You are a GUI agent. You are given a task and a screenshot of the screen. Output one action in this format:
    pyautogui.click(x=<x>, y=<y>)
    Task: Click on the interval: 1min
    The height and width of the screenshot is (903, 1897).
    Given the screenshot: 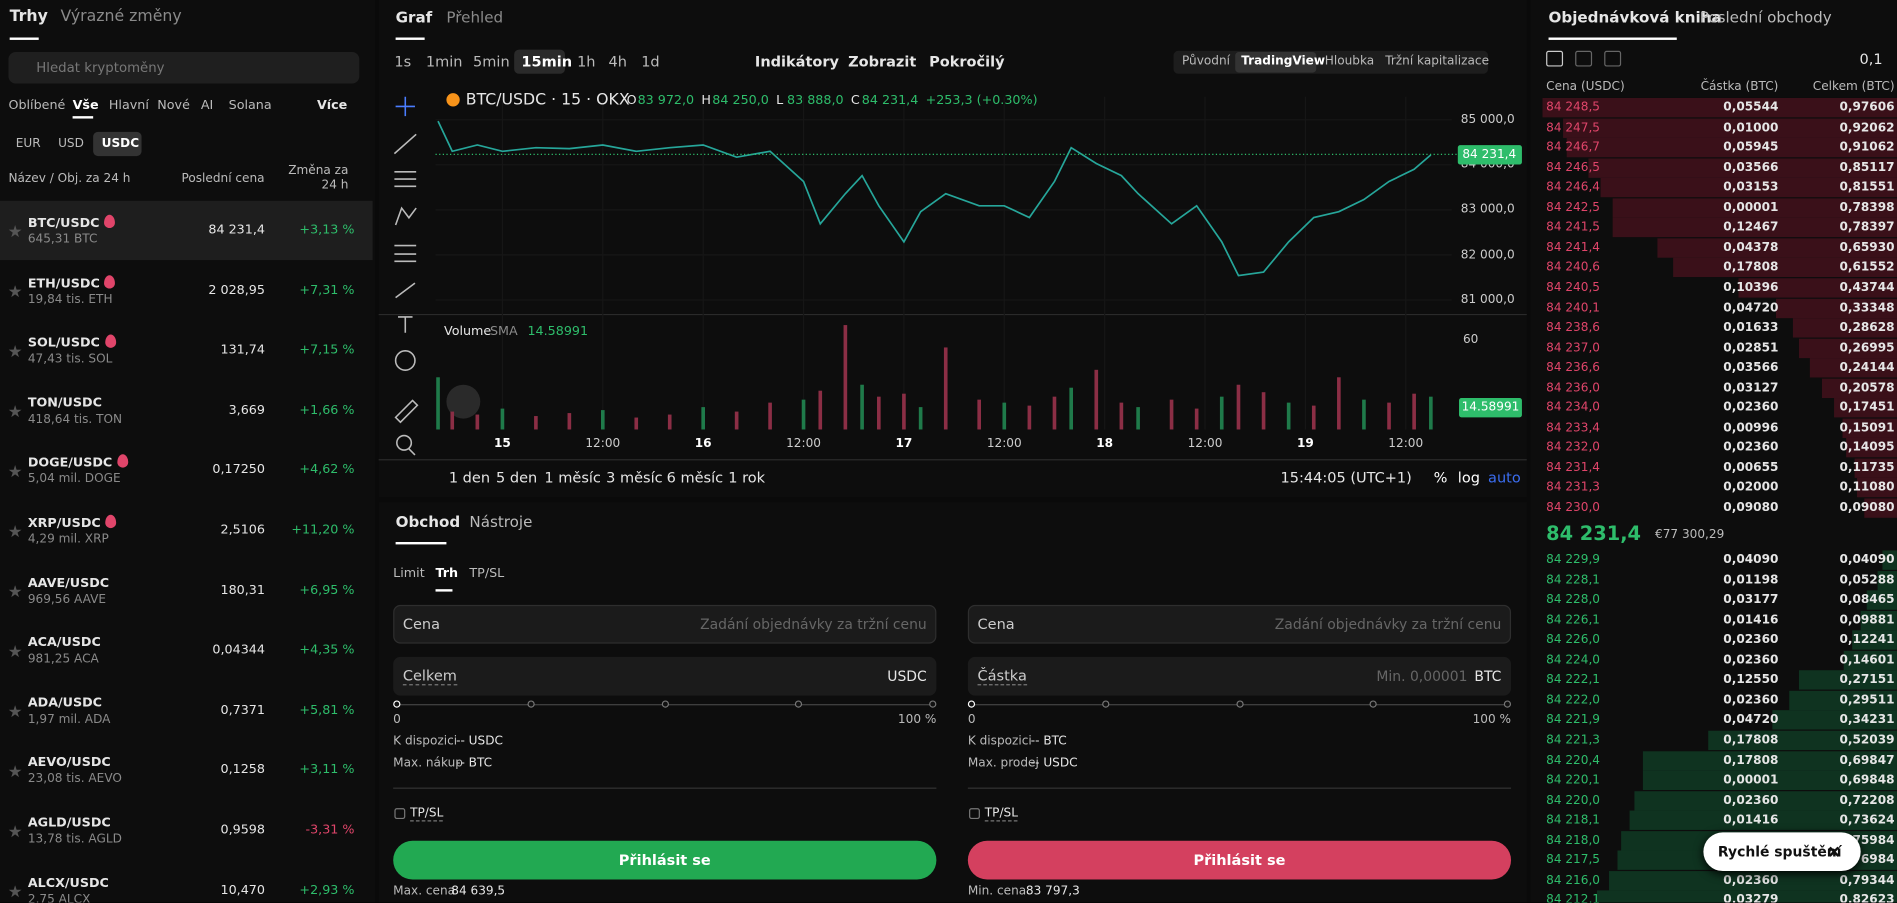 What is the action you would take?
    pyautogui.click(x=444, y=62)
    